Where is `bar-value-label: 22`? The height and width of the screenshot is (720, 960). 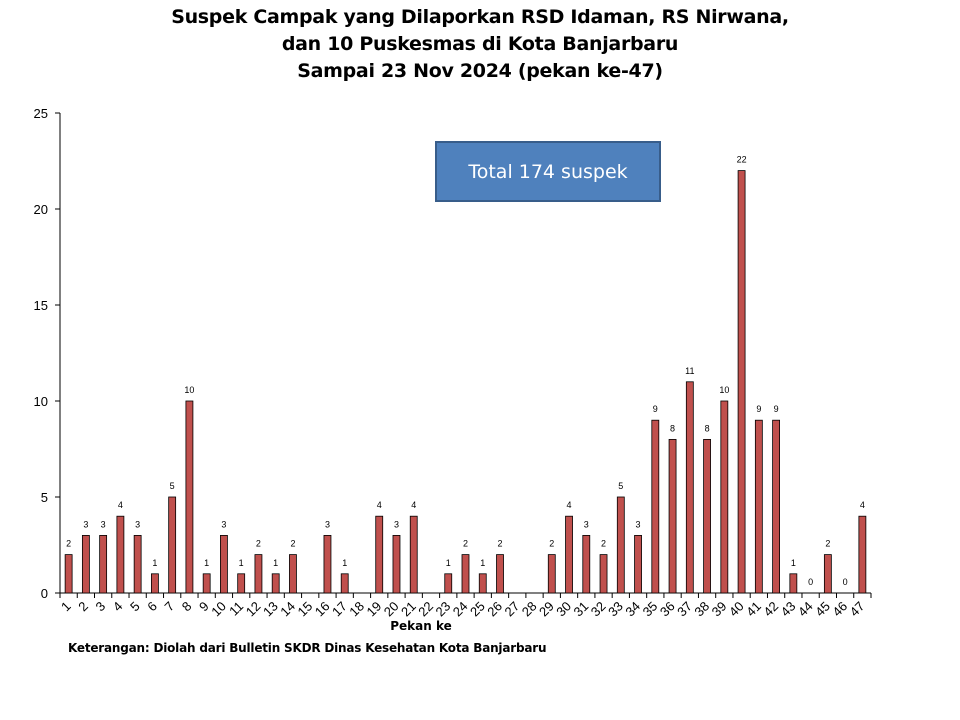 bar-value-label: 22 is located at coordinates (742, 160).